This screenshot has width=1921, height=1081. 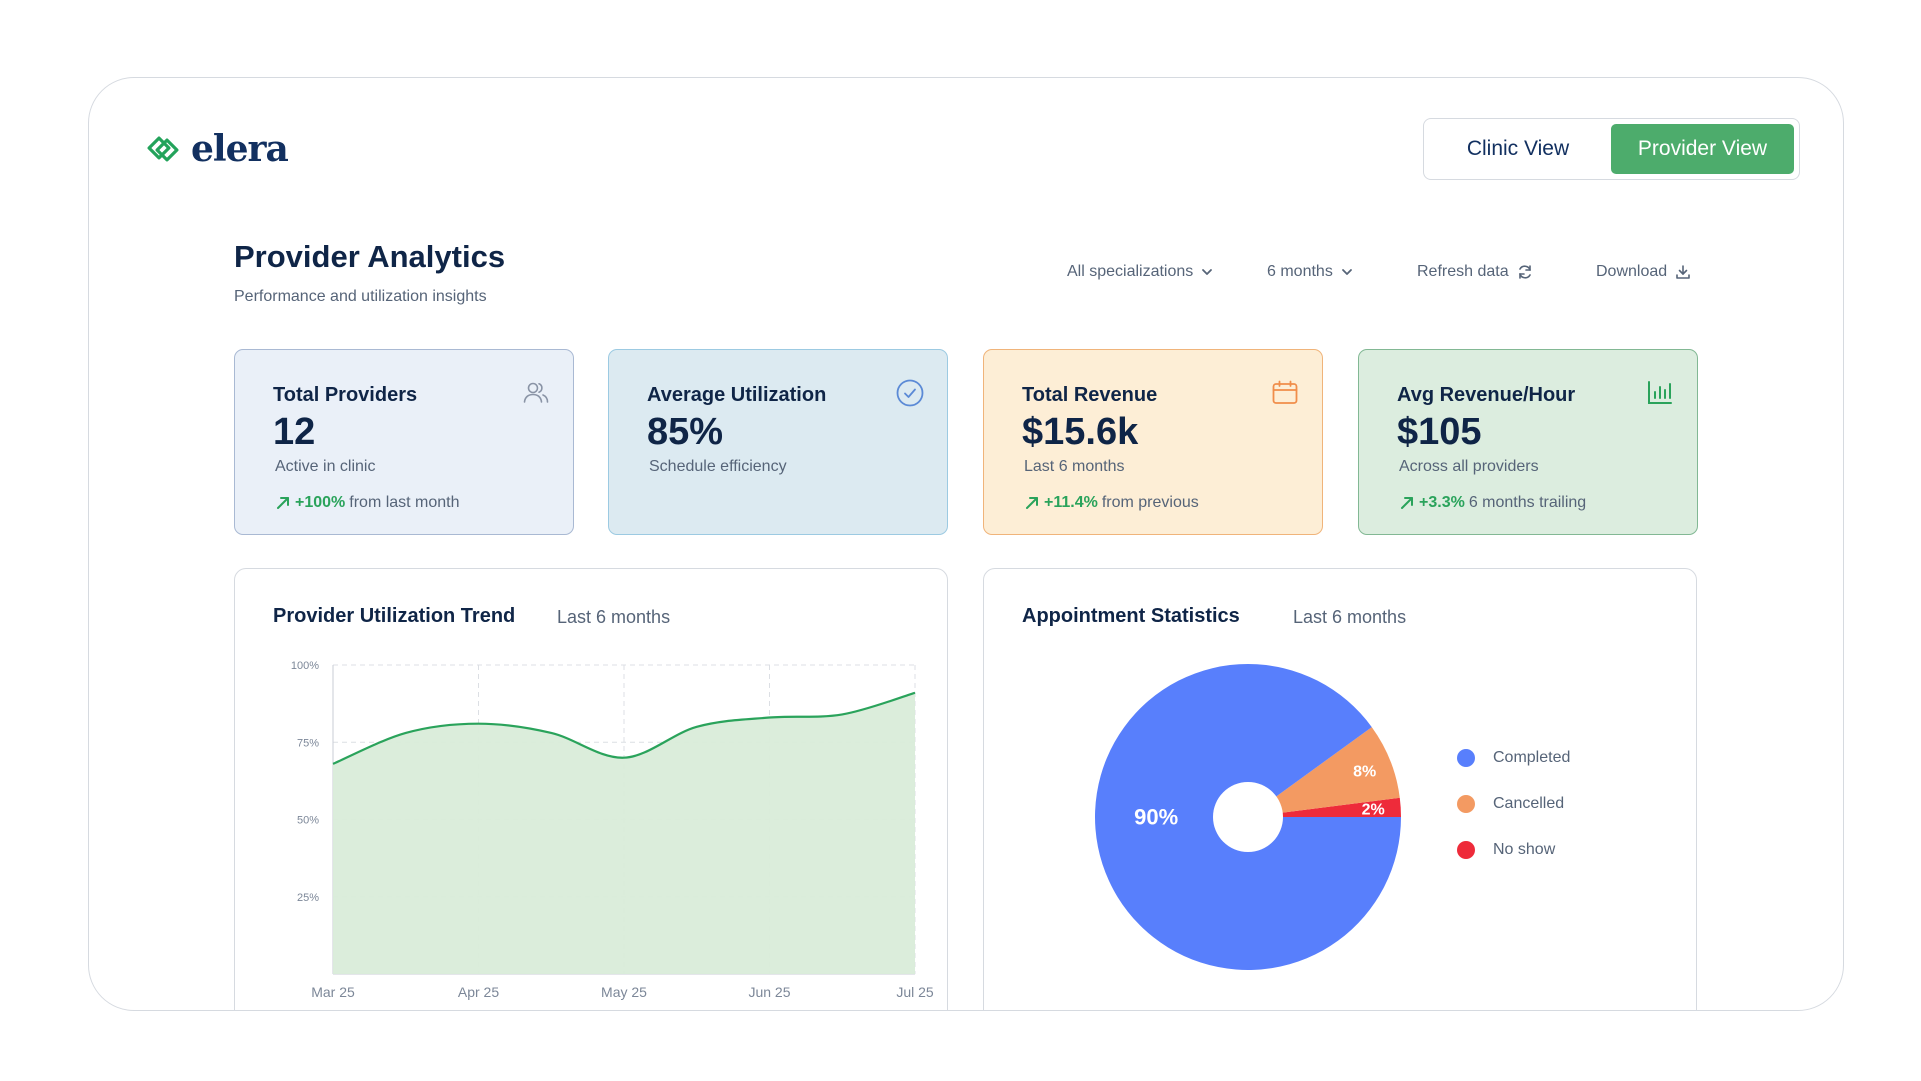 What do you see at coordinates (325, 466) in the screenshot?
I see `kpi-subtitle: Active in clinic` at bounding box center [325, 466].